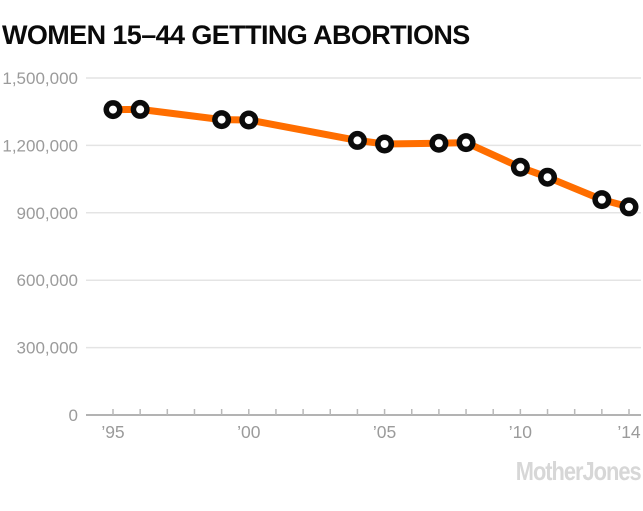 The image size is (643, 511). I want to click on x-axis-tick-label: ’00, so click(249, 432).